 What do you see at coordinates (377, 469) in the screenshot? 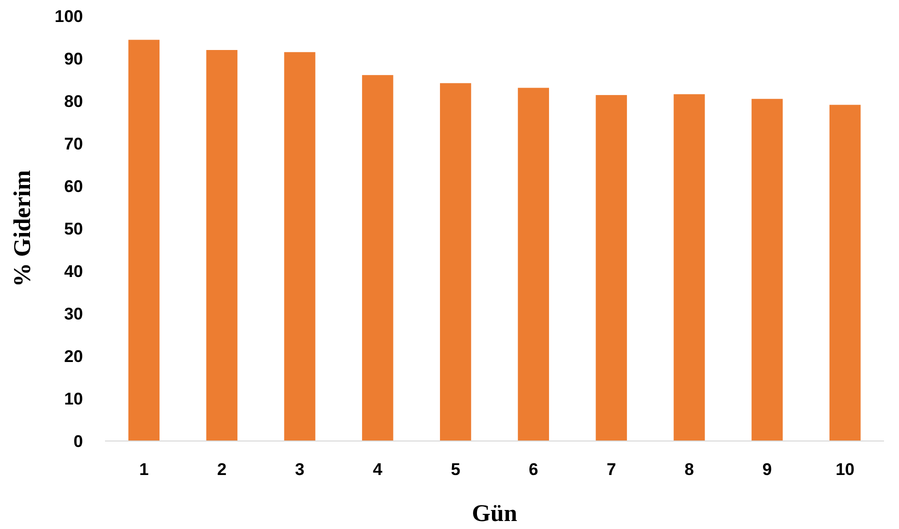
I see `x-tick-label: 4` at bounding box center [377, 469].